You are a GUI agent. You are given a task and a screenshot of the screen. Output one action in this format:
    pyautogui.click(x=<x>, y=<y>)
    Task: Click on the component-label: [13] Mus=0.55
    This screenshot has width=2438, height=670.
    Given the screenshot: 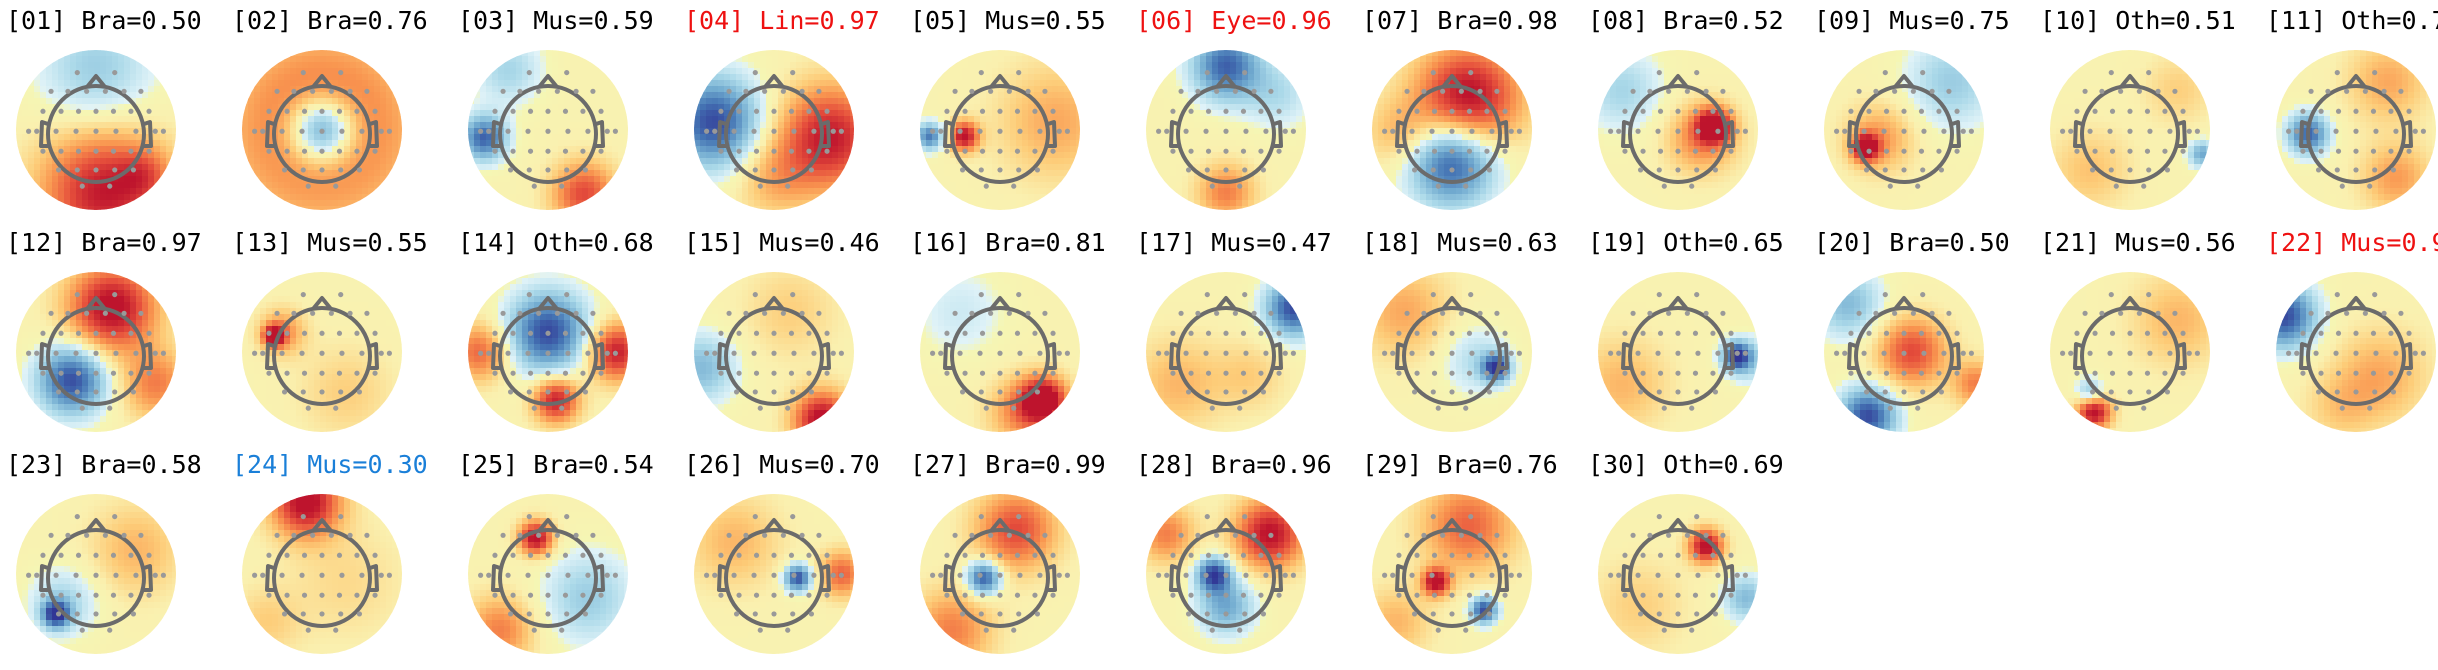 What is the action you would take?
    pyautogui.click(x=362, y=243)
    